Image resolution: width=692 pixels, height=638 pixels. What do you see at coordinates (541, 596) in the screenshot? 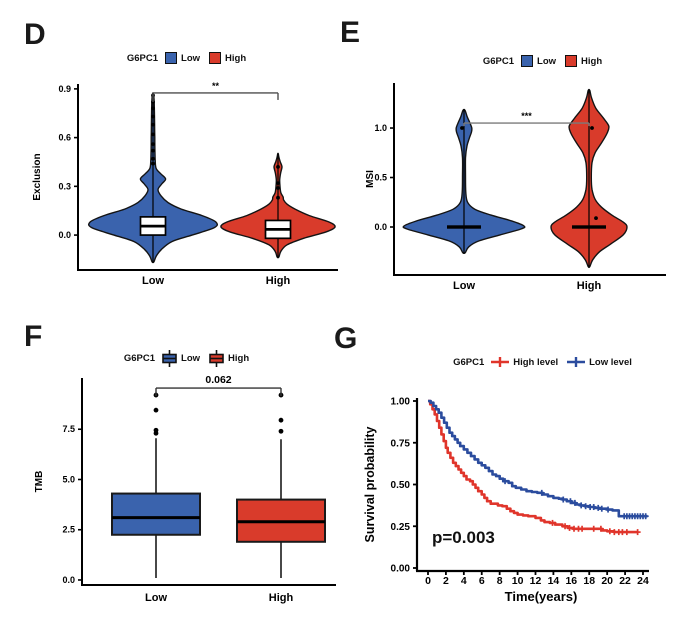
I see `svg-text: Time(years)` at bounding box center [541, 596].